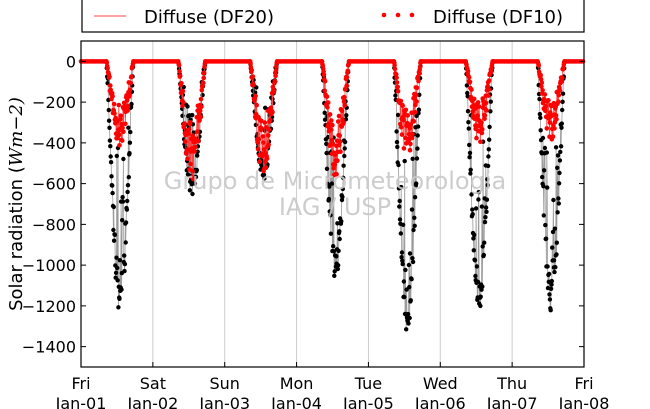 This screenshot has width=650, height=409. I want to click on y-tick-label: −1000, so click(49, 265).